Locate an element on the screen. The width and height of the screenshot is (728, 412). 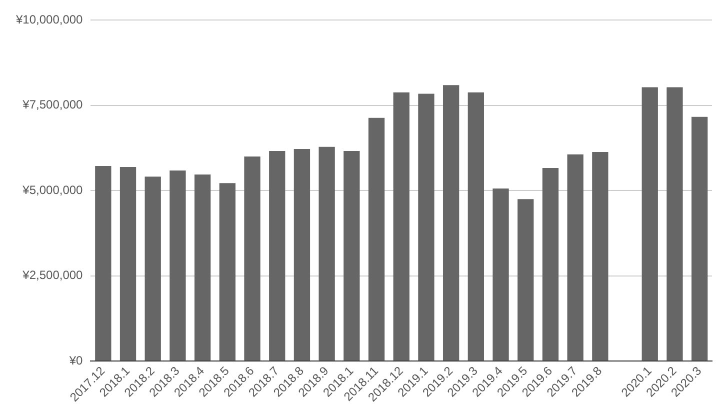
y-tick-label: ¥5,000,000 is located at coordinates (53, 189).